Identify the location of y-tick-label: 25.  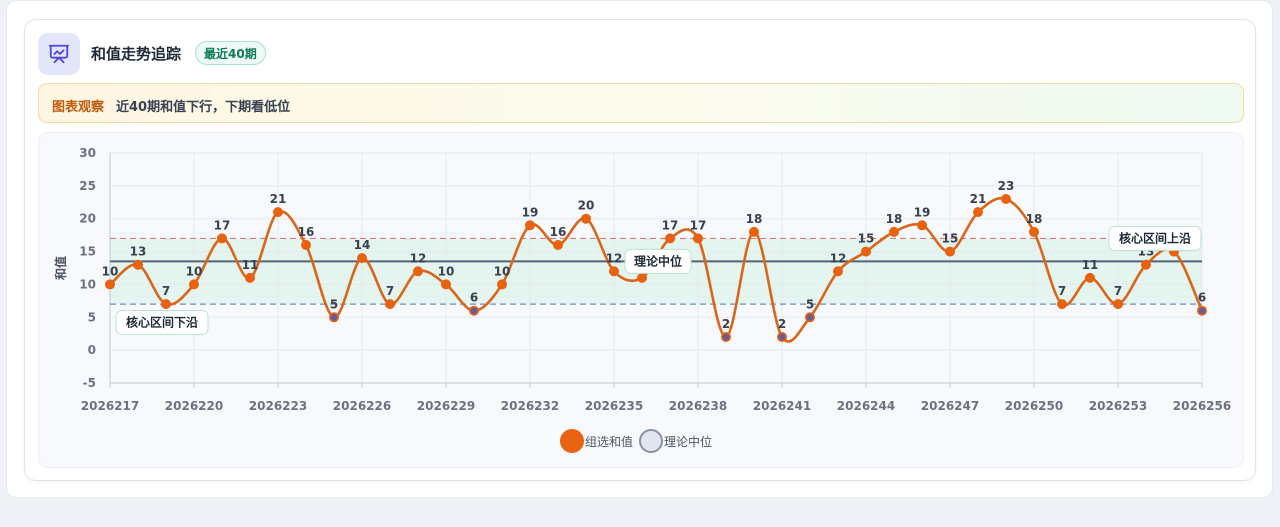
(87, 186).